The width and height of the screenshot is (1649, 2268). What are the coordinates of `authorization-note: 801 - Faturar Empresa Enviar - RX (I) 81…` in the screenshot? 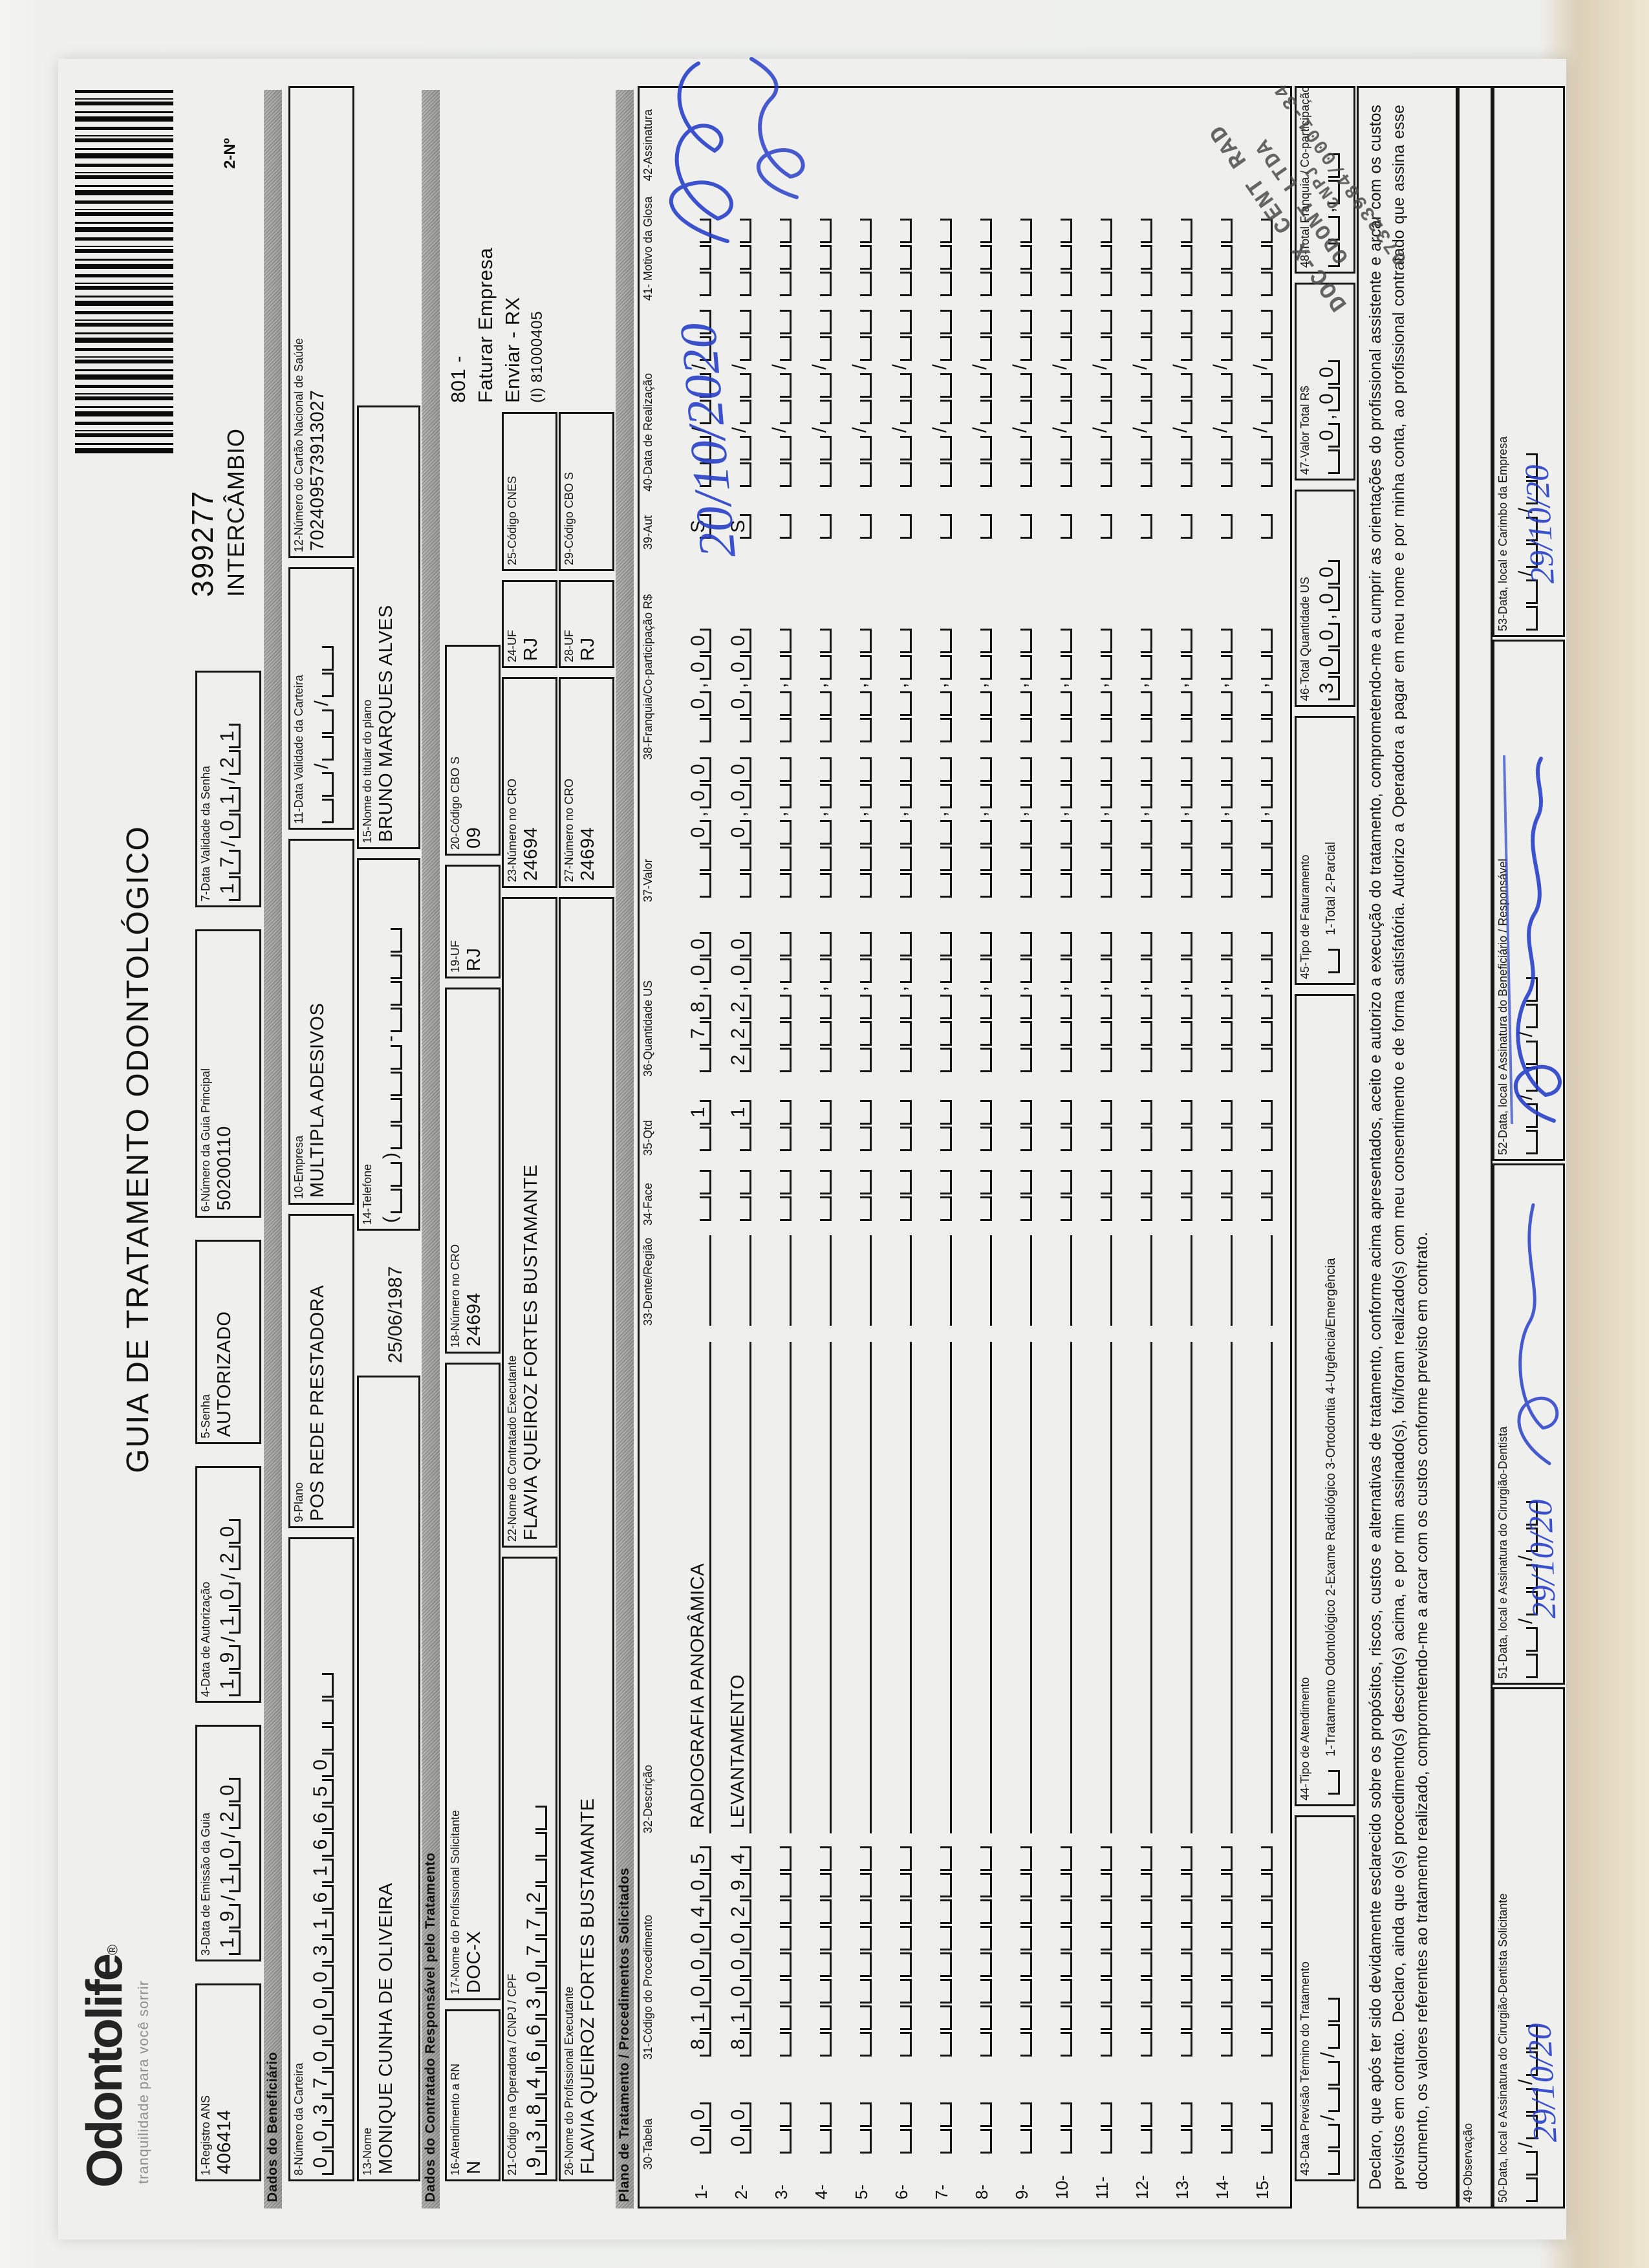 It's located at (496, 251).